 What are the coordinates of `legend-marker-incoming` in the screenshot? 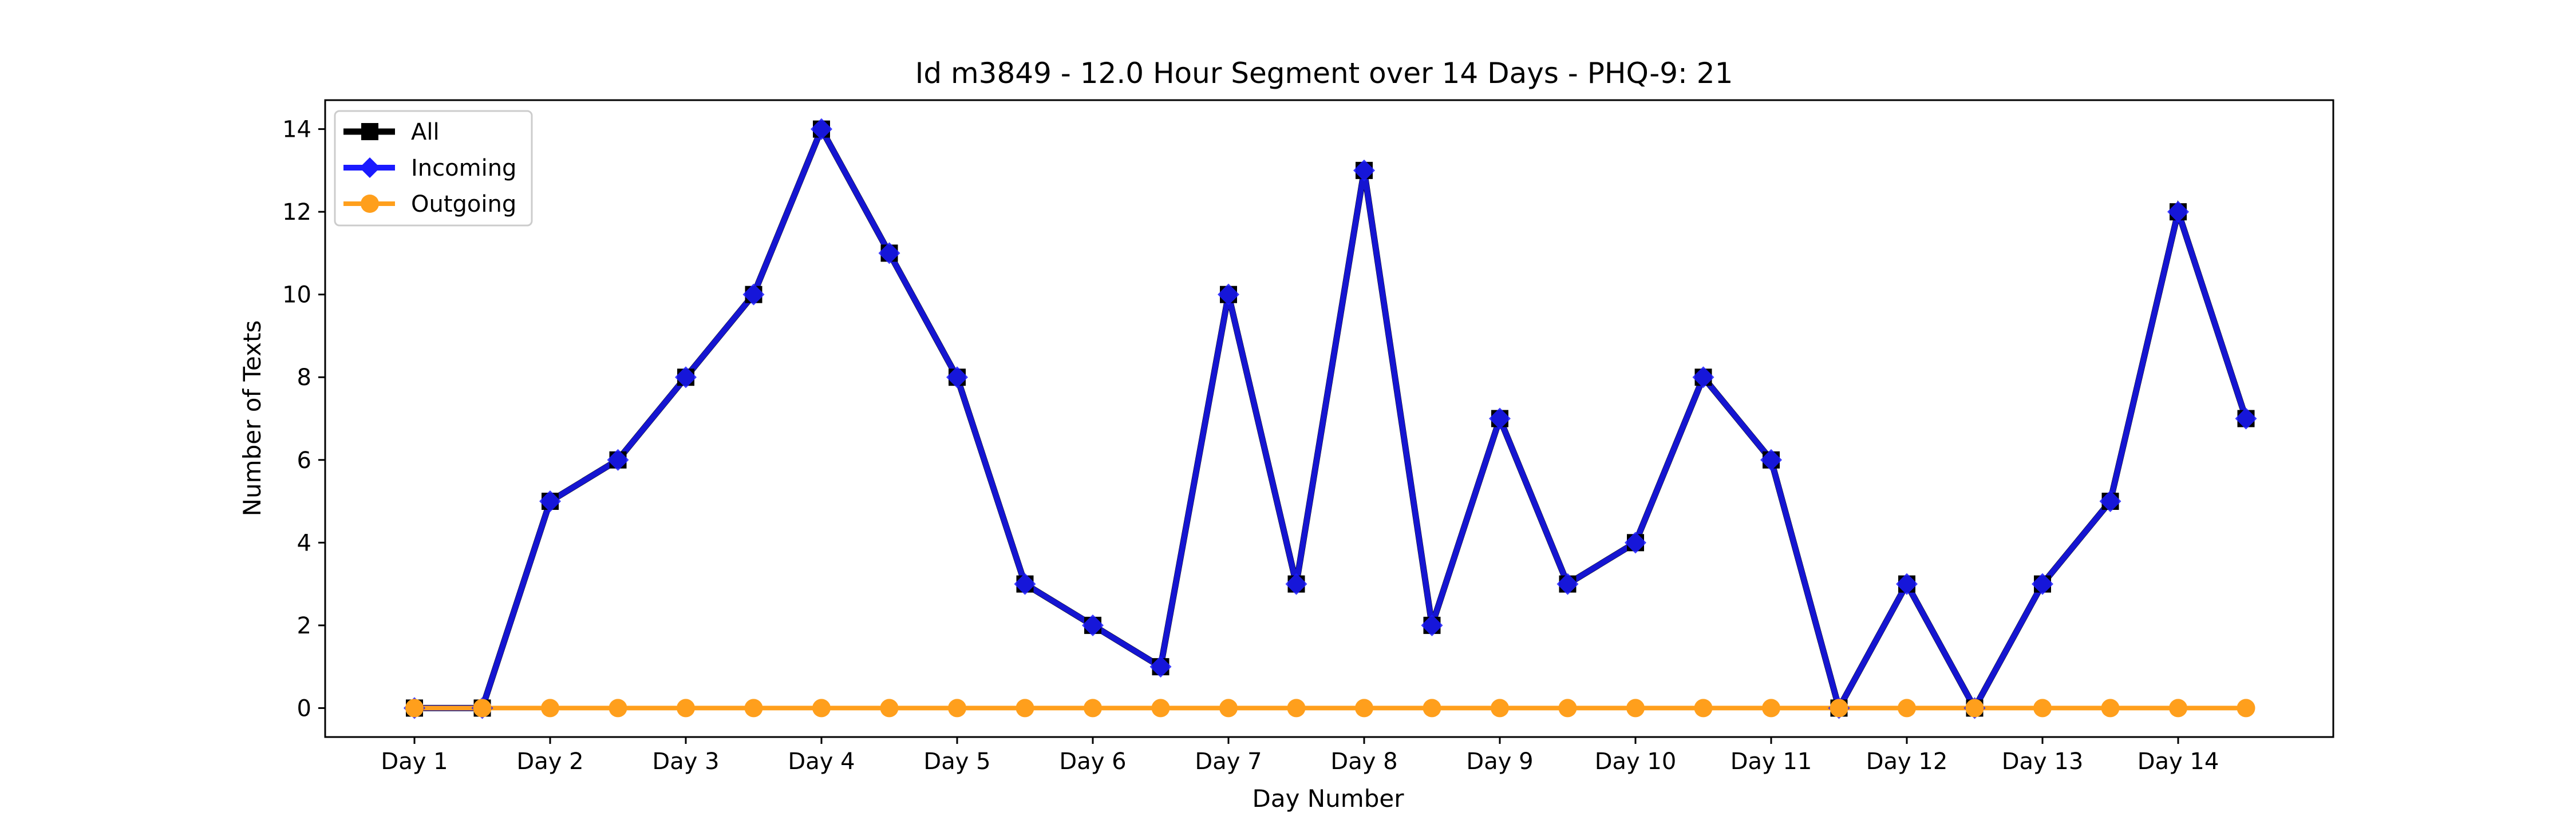 It's located at (369, 167).